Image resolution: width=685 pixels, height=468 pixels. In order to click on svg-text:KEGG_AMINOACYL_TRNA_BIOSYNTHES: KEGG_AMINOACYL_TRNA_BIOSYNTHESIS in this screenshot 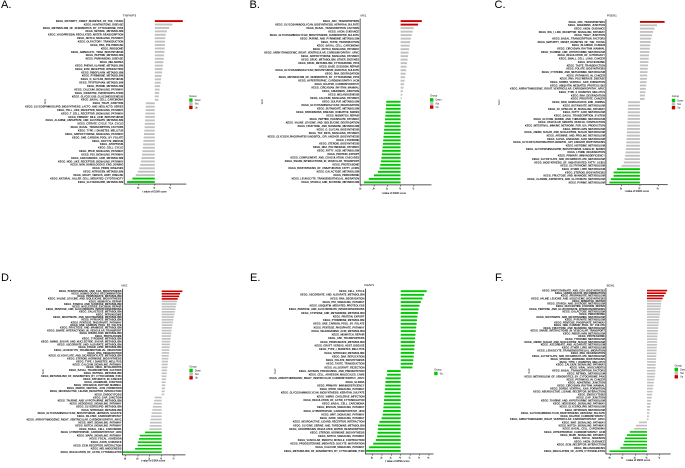, I will do `click(97, 52)`.